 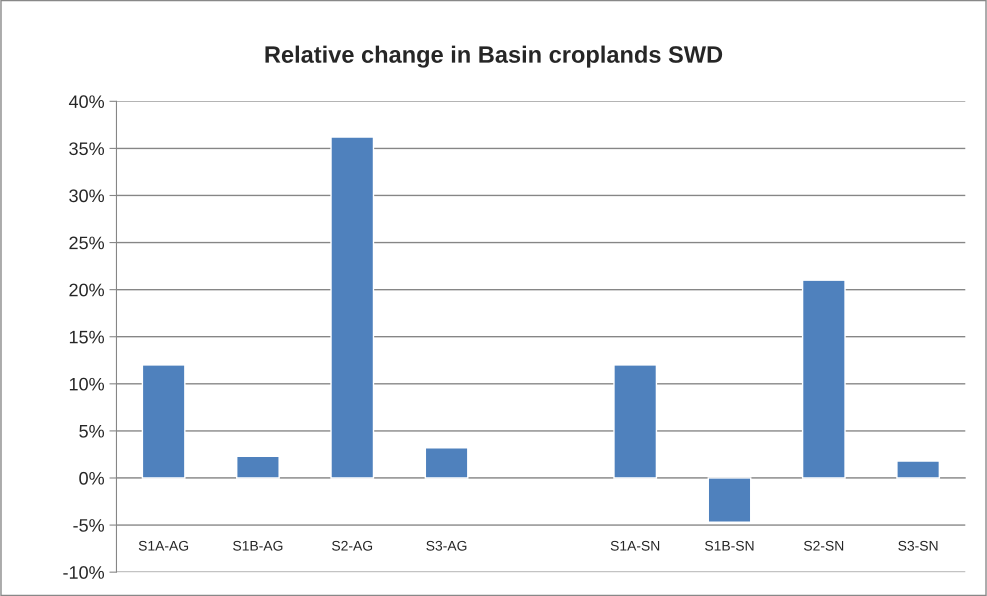 I want to click on x-tick-label: S3-SN, so click(x=918, y=545).